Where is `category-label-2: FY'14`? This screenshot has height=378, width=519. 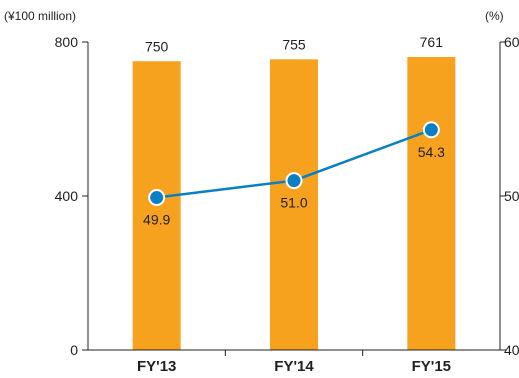
category-label-2: FY'14 is located at coordinates (294, 366).